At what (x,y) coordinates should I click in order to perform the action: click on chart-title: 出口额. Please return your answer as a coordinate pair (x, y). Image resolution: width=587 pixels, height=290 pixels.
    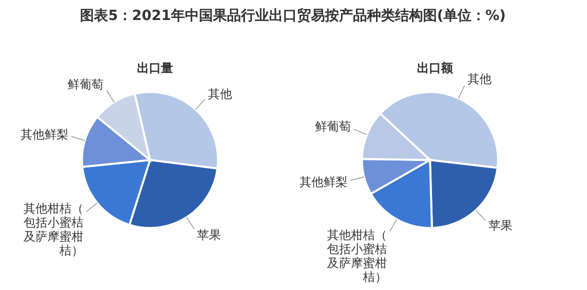
    Looking at the image, I should click on (435, 68).